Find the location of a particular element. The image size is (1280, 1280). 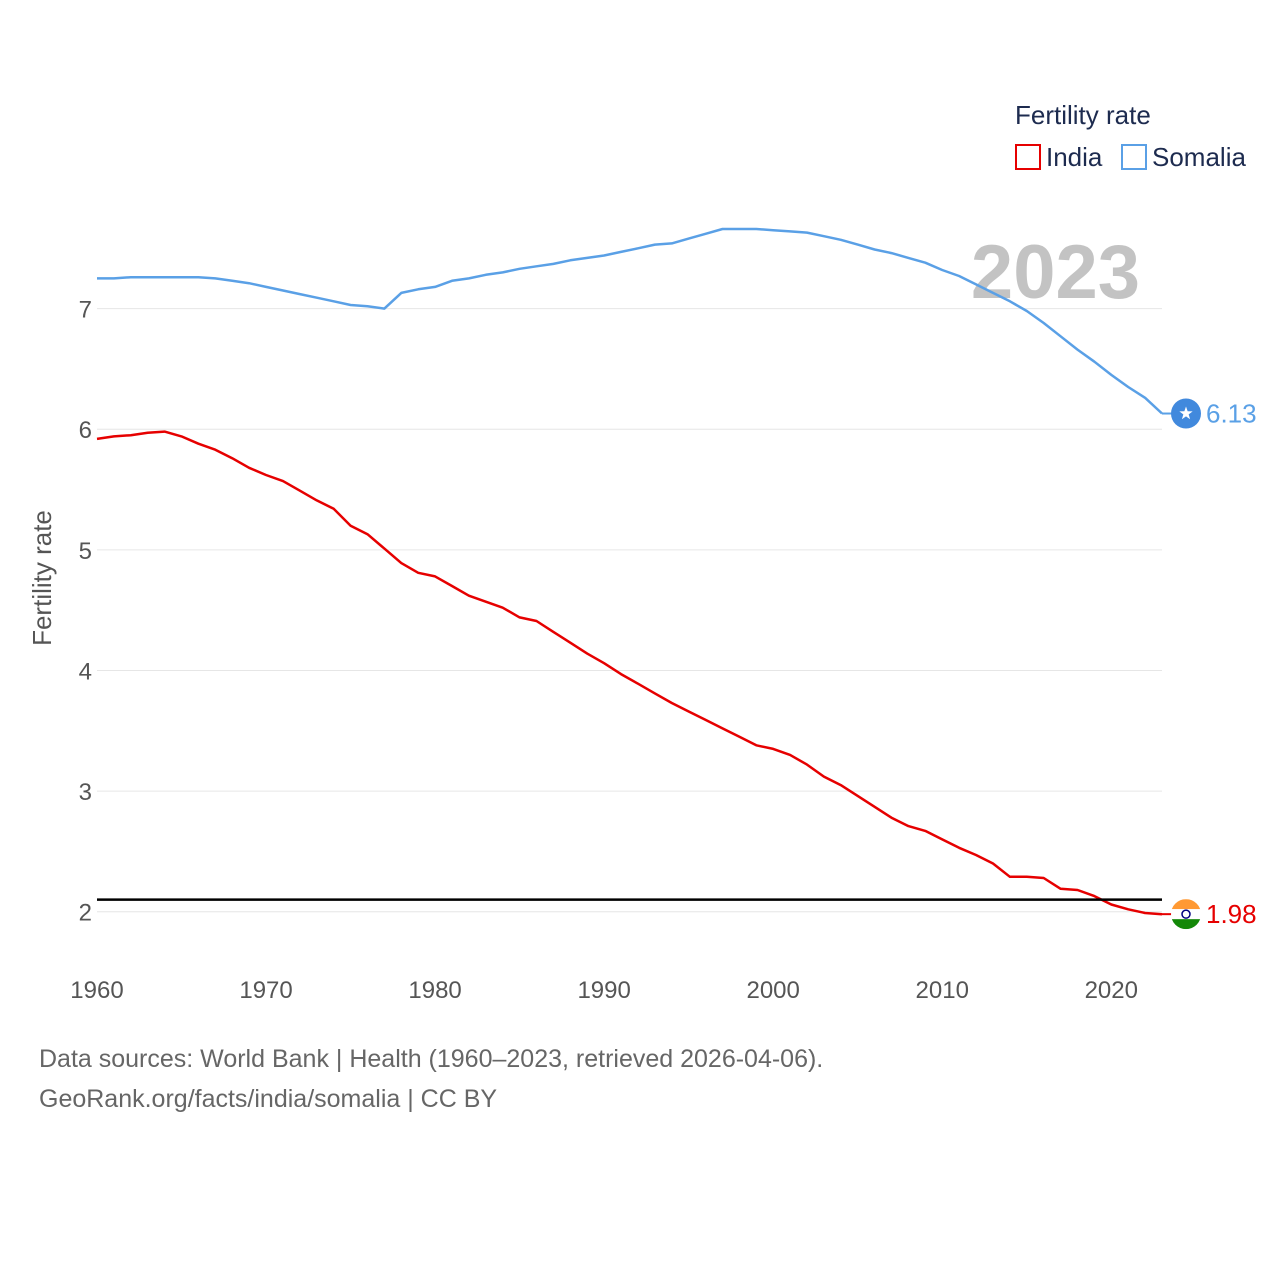

y-tick-label-5: 5 is located at coordinates (85, 551).